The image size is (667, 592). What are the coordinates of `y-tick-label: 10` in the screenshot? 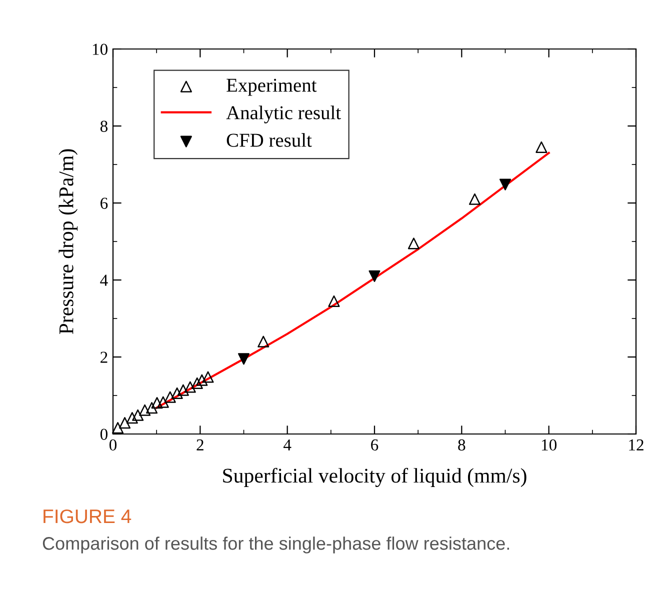 It's located at (100, 49).